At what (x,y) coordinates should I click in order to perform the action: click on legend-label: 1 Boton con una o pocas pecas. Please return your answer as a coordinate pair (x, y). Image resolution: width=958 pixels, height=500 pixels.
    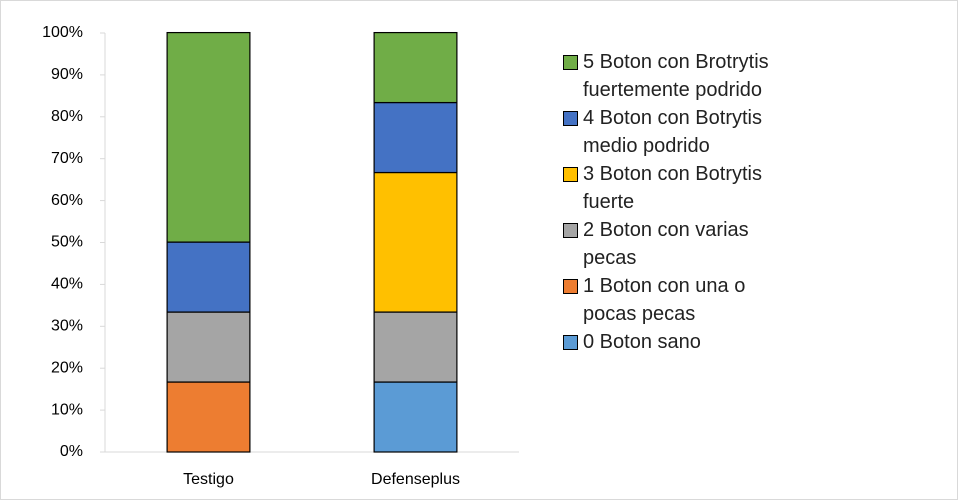
    Looking at the image, I should click on (664, 300).